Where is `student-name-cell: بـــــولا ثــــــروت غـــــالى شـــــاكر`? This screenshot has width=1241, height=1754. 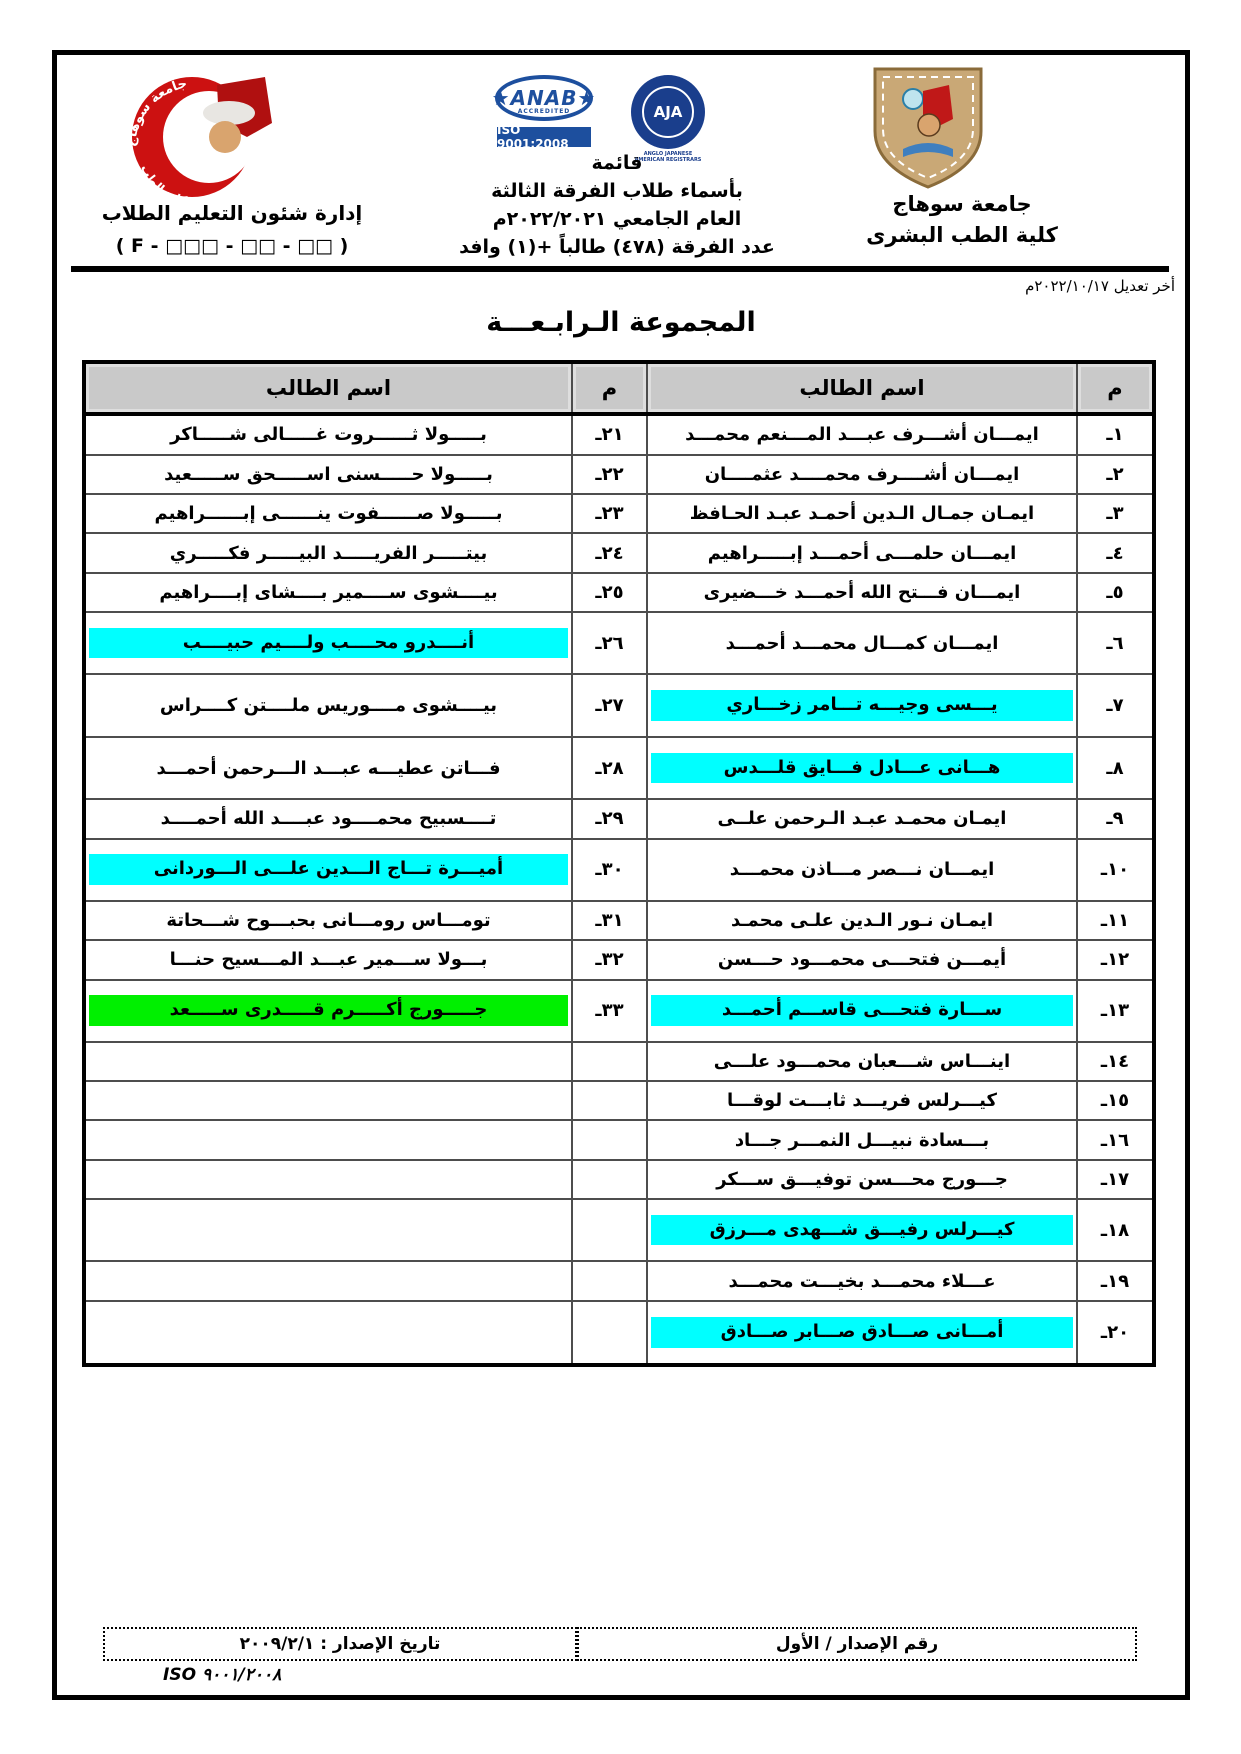
student-name-cell: بـــــولا ثــــــروت غـــــالى شـــــاكر is located at coordinates (328, 434).